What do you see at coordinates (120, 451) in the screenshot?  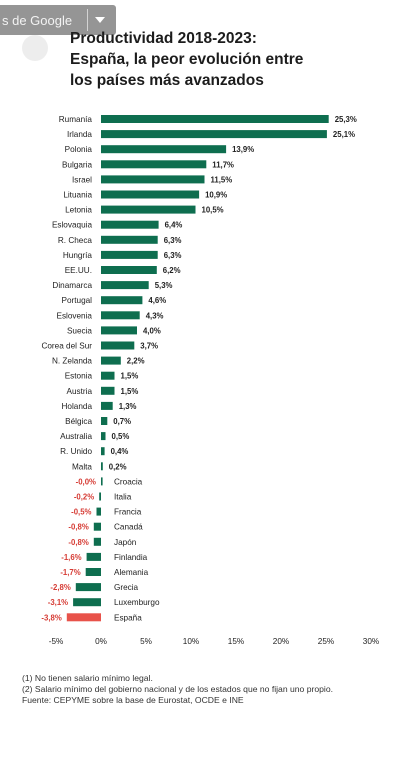 I see `value-label-22: 0,4%` at bounding box center [120, 451].